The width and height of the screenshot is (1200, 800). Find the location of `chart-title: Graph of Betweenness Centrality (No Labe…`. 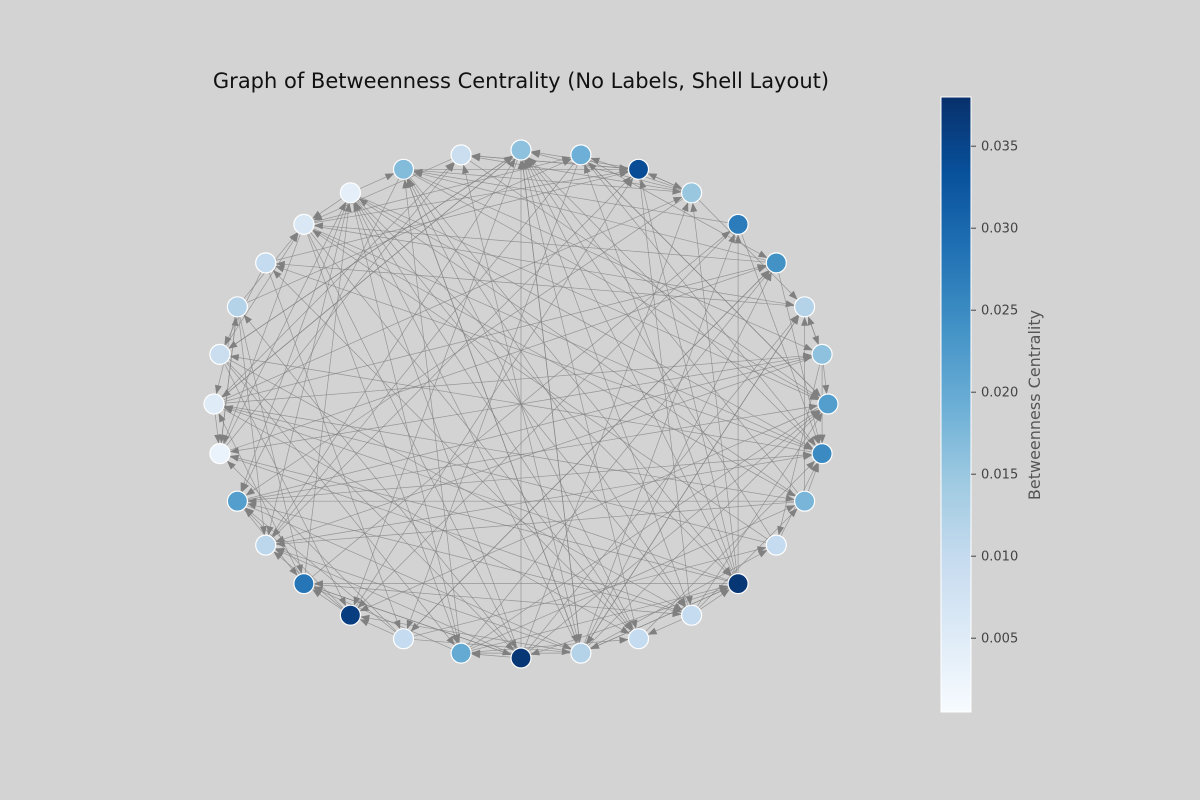

chart-title: Graph of Betweenness Centrality (No Labe… is located at coordinates (521, 81).